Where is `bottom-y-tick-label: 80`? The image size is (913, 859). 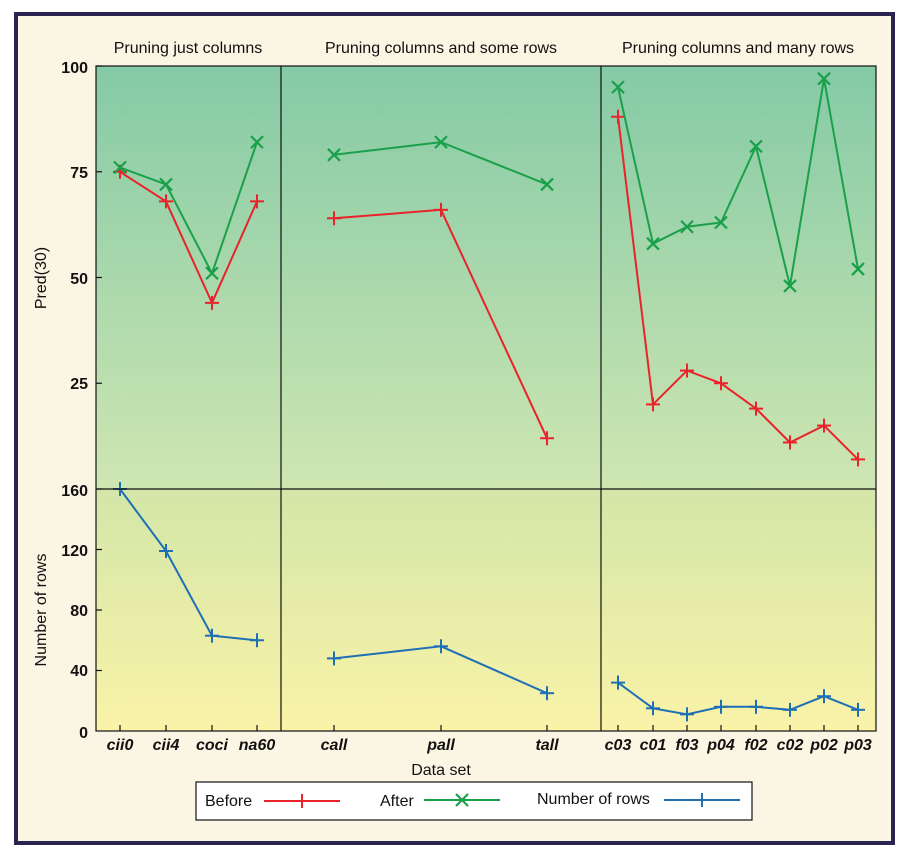 bottom-y-tick-label: 80 is located at coordinates (79, 611).